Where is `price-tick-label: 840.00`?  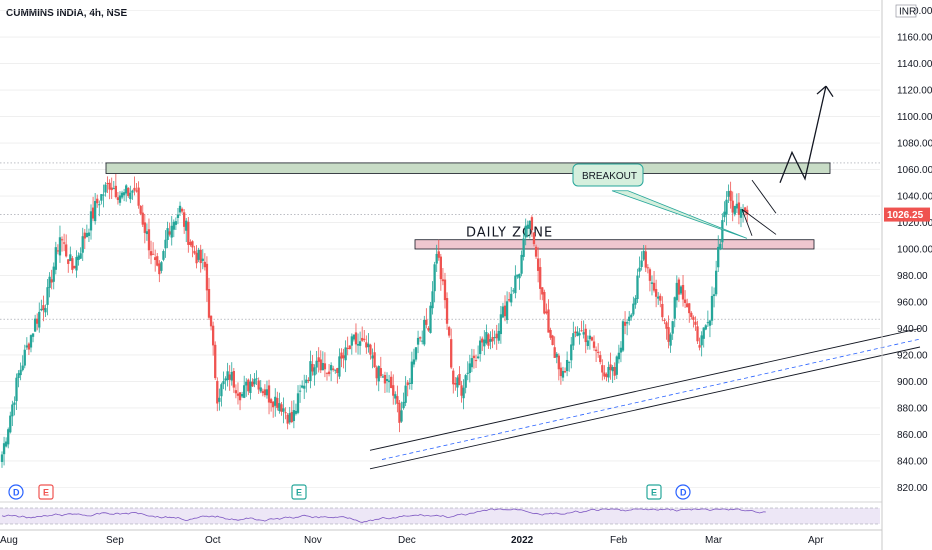
price-tick-label: 840.00 is located at coordinates (912, 461).